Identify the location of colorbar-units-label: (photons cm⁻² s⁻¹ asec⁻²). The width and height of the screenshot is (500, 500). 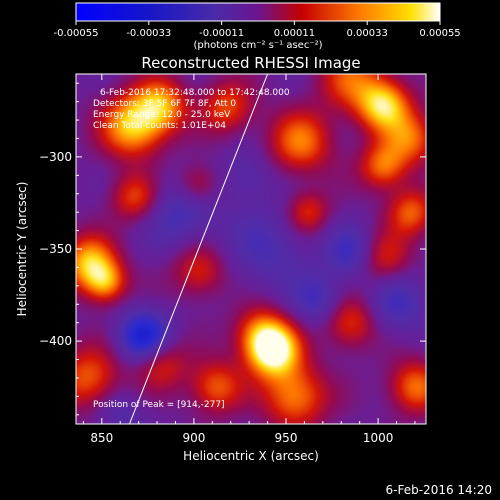
(257, 45).